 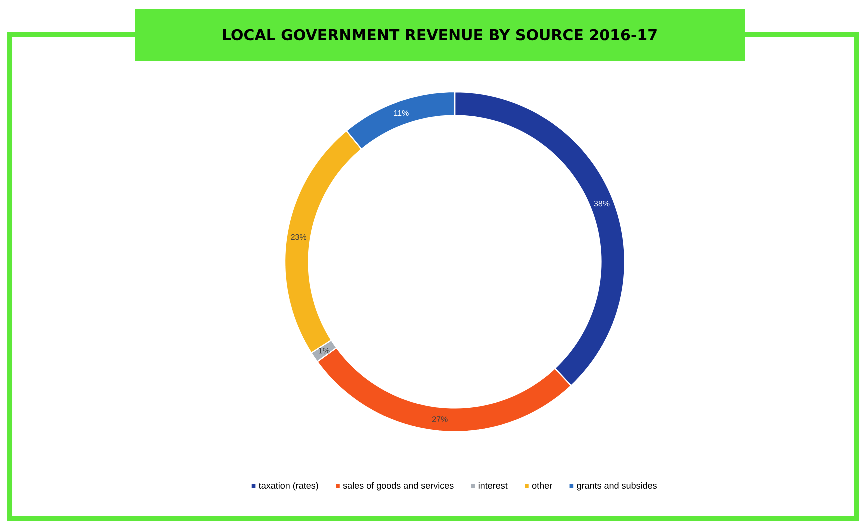 I want to click on legend-label: grants and subsides, so click(x=617, y=486).